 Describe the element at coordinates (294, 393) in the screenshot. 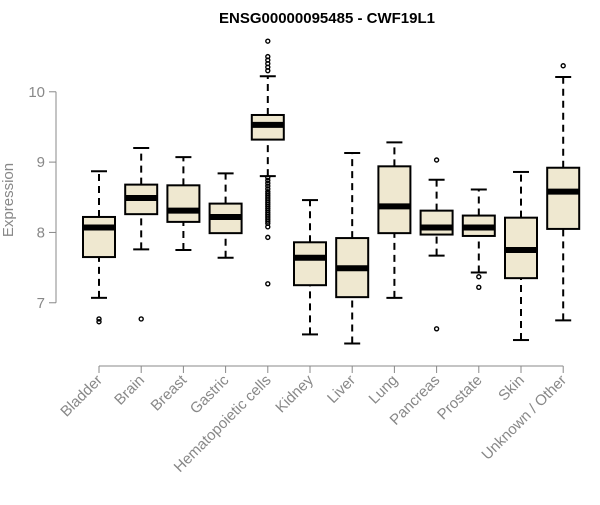

I see `x-tick-label: Kidney` at that location.